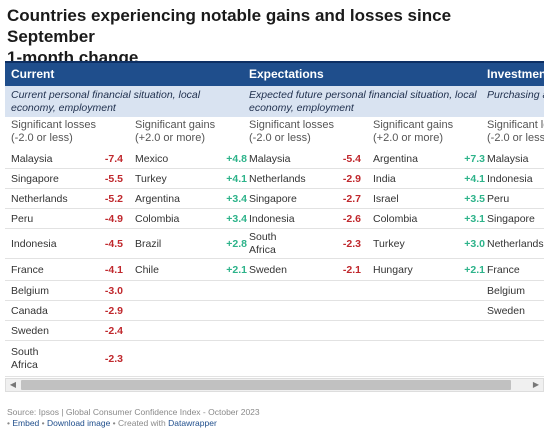 The width and height of the screenshot is (550, 437). What do you see at coordinates (536, 384) in the screenshot?
I see `scroll-right-arrow-icon: ▶` at bounding box center [536, 384].